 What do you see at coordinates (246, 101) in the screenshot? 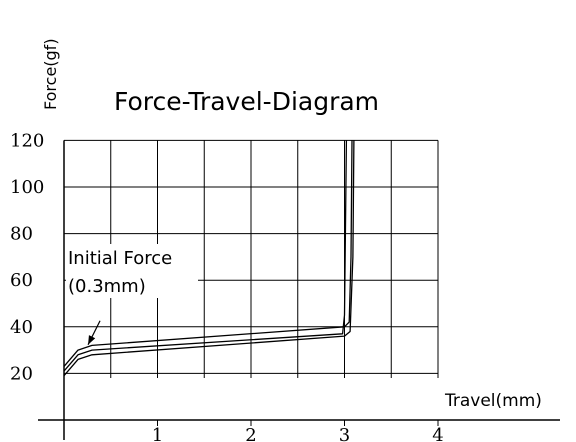
I see `chart-title: Force-Travel-Diagram` at bounding box center [246, 101].